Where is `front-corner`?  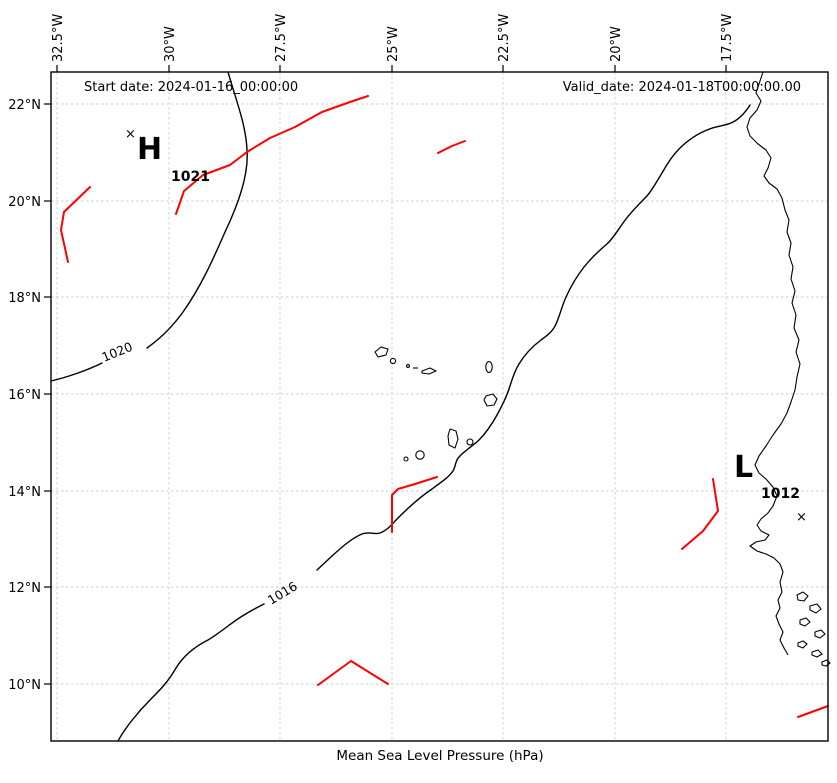
front-corner is located at coordinates (813, 711).